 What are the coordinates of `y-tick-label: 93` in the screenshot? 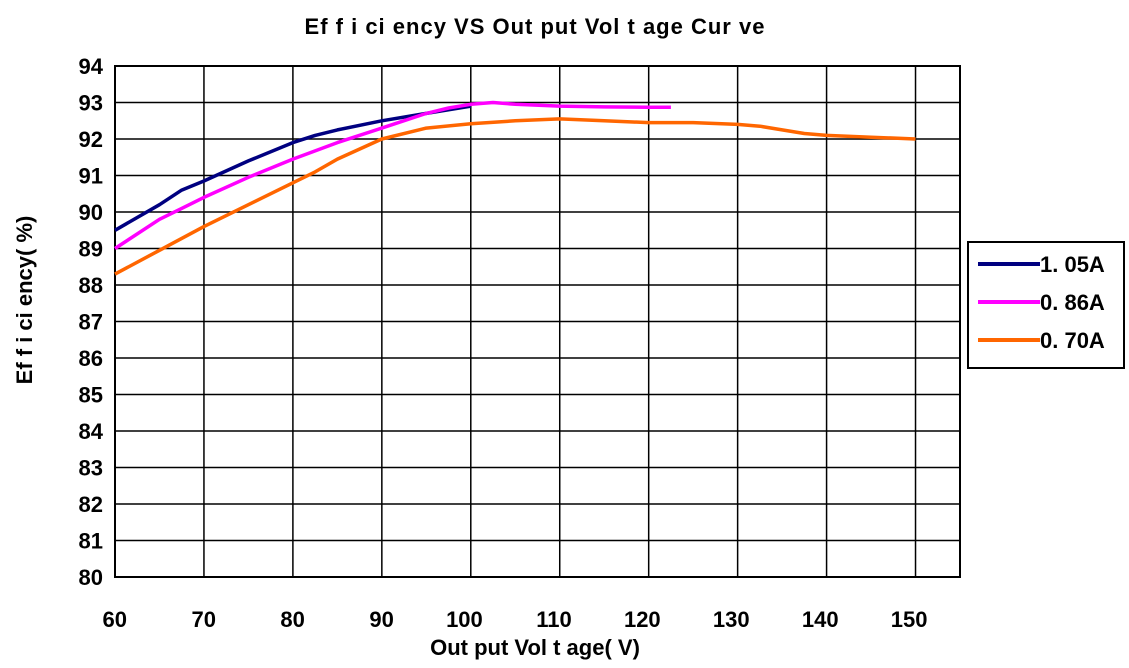 It's located at (91, 103).